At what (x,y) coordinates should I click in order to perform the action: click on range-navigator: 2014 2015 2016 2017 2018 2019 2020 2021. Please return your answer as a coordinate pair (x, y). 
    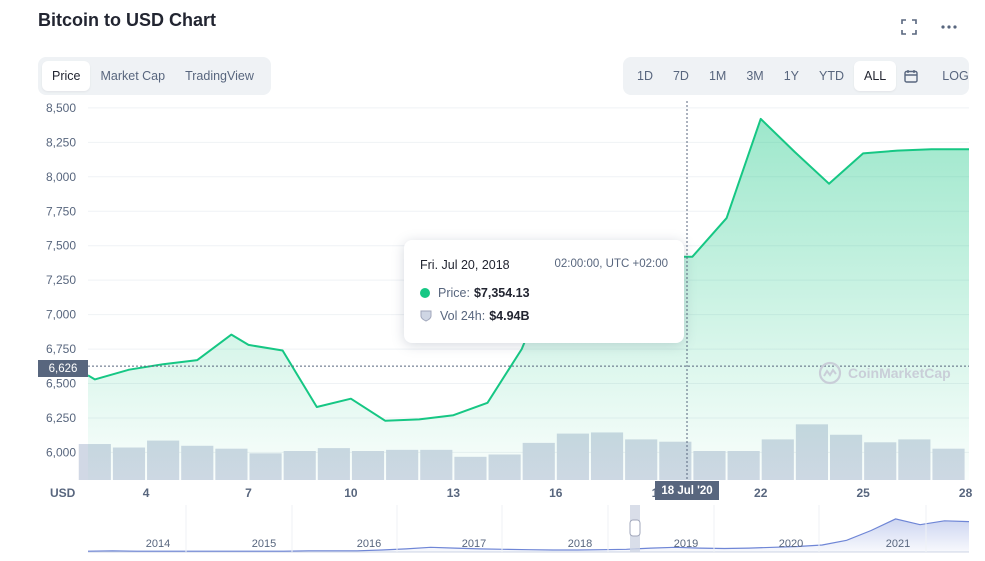
    Looking at the image, I should click on (528, 529).